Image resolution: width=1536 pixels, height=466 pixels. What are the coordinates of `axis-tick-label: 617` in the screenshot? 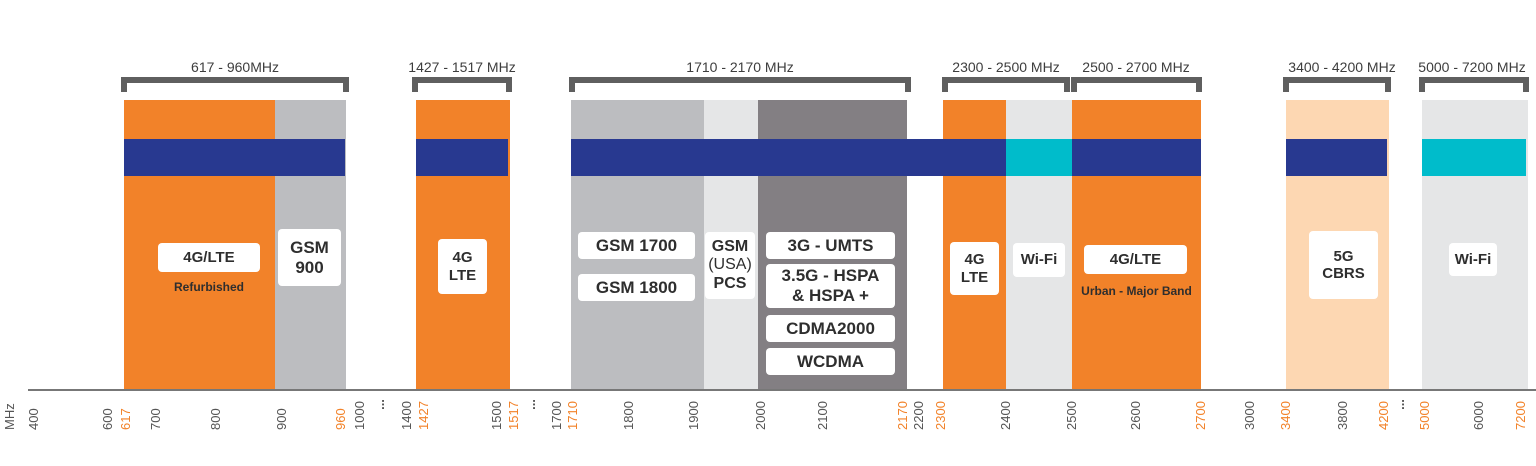 It's located at (125, 419).